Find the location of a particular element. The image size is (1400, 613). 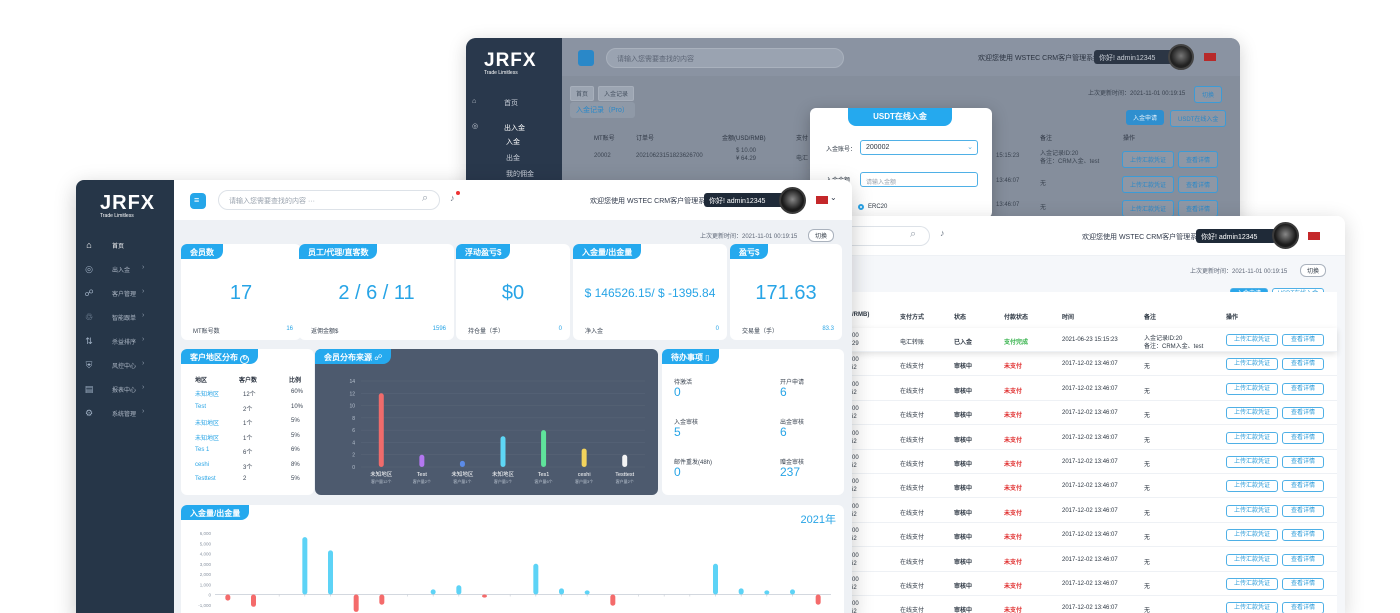

sidebar-item-3: ♲ 智能跟单 › is located at coordinates (127, 317).